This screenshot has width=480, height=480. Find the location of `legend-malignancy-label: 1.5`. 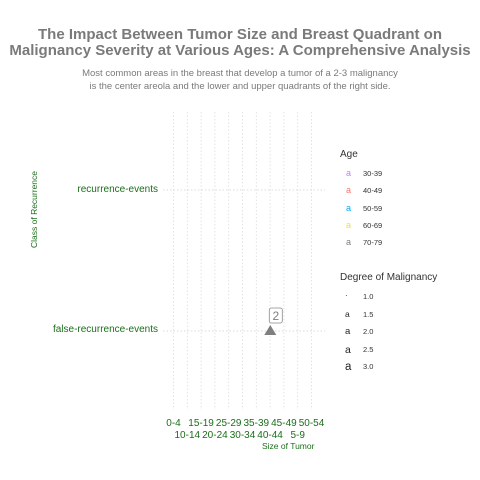

legend-malignancy-label: 1.5 is located at coordinates (368, 314).